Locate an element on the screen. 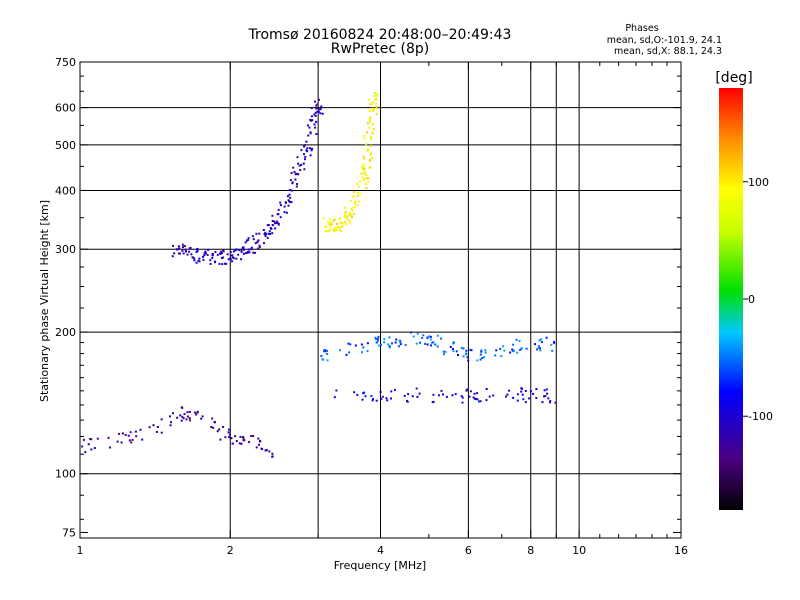 This screenshot has width=800, height=600. x-tick-label: 4 is located at coordinates (380, 550).